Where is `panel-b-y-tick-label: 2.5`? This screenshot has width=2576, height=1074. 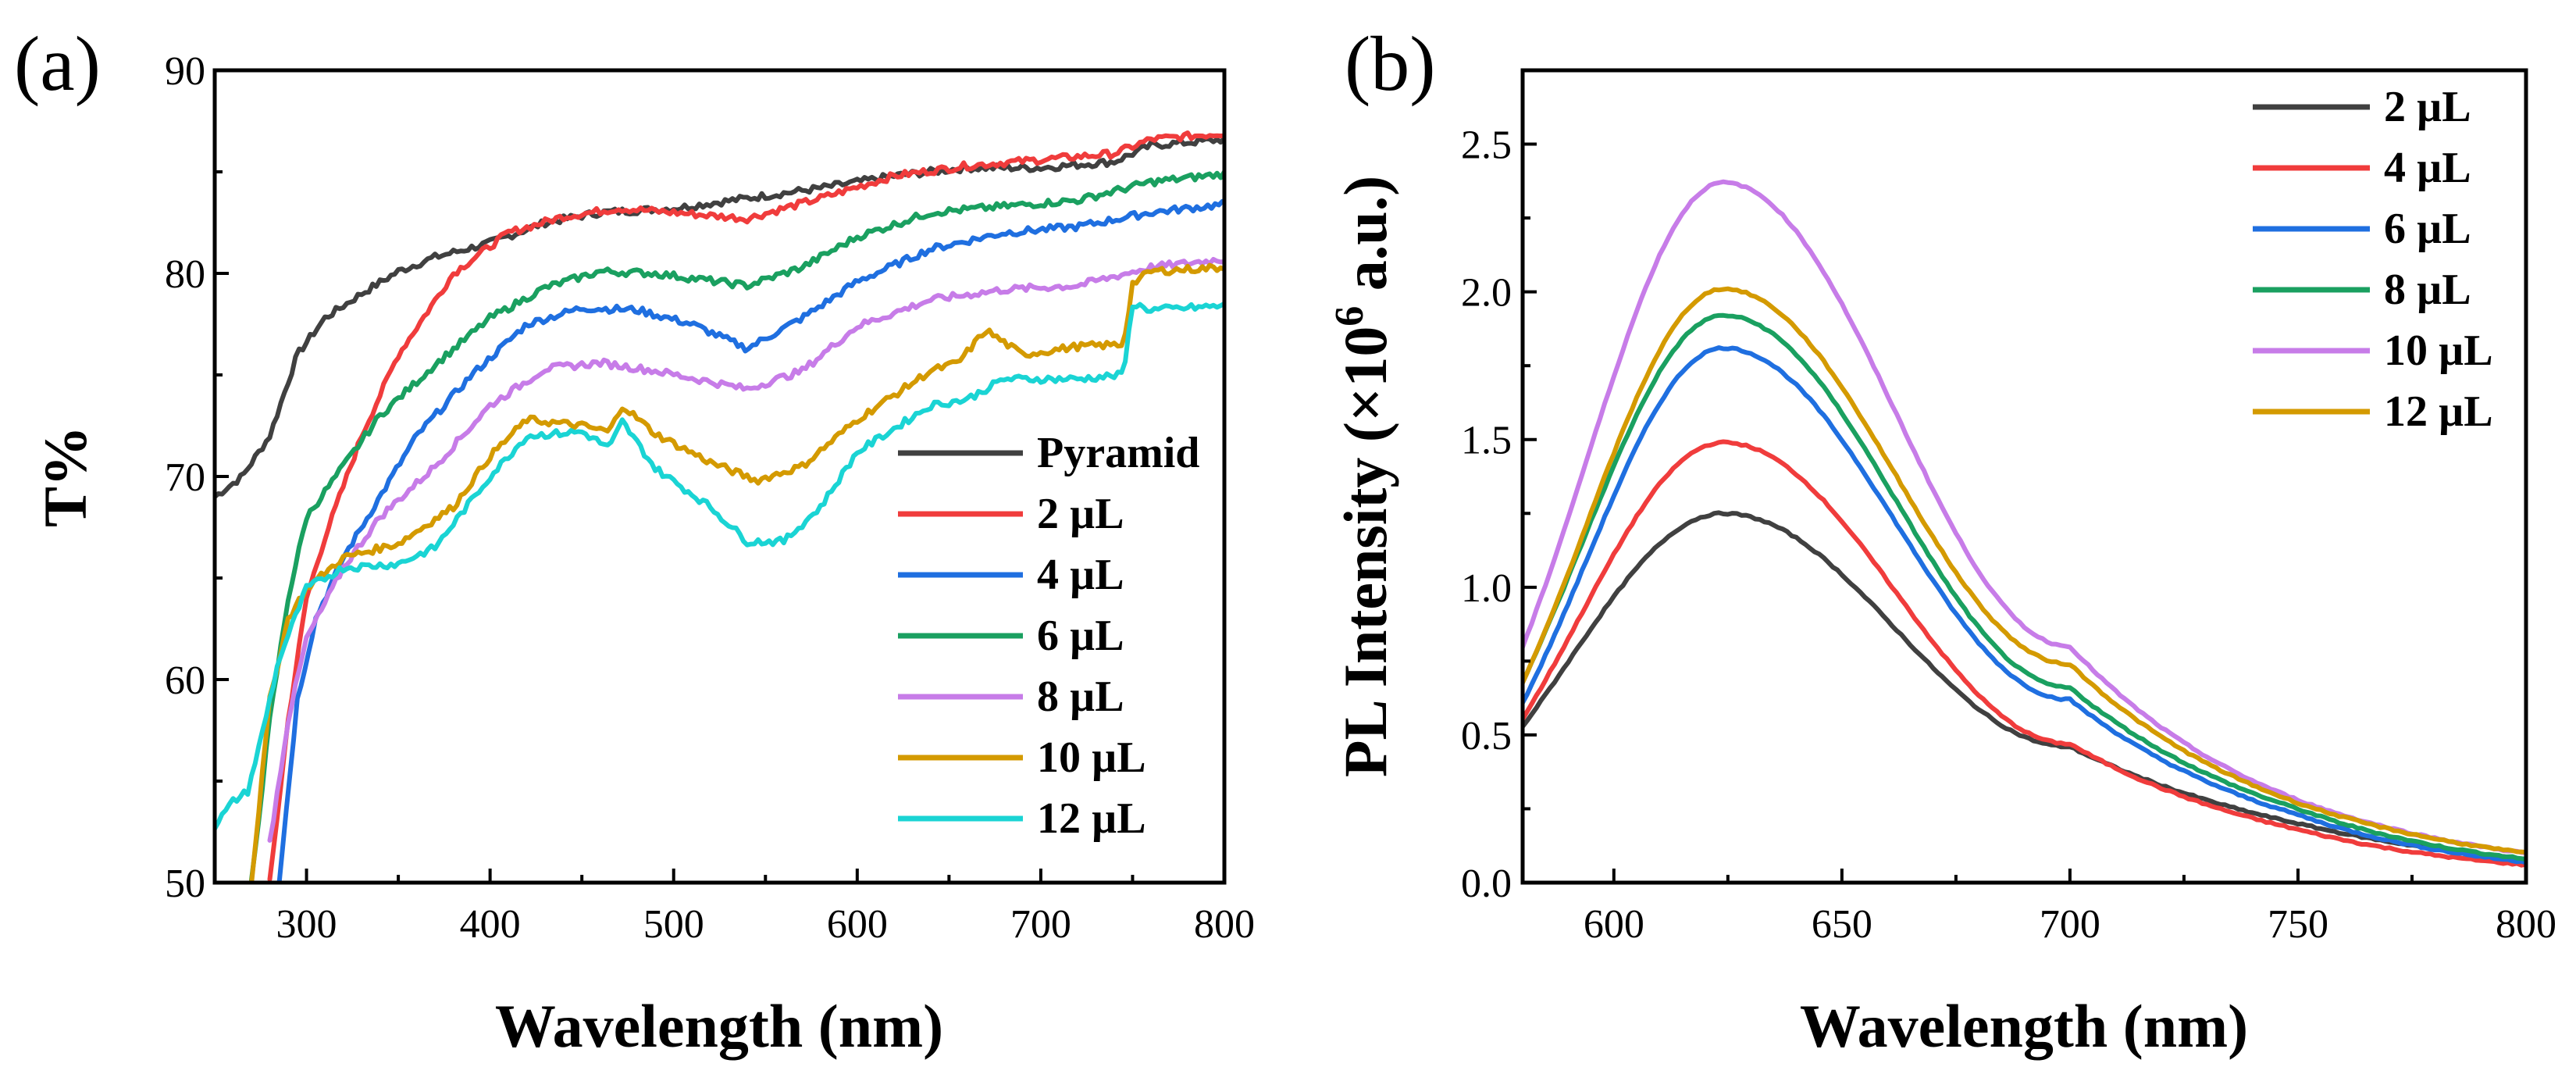
panel-b-y-tick-label: 2.5 is located at coordinates (1486, 145).